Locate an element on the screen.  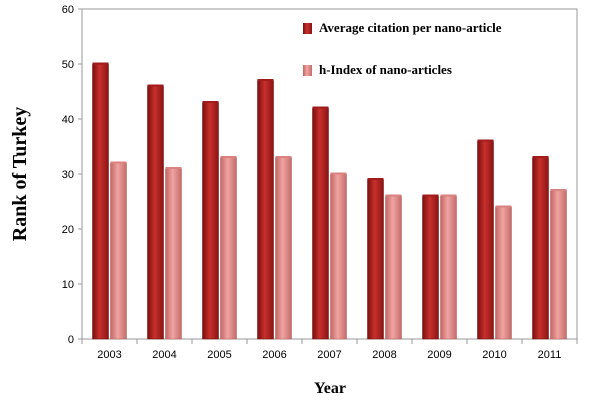
y-axis-ticks: 0 10 20 30 40 50 60 is located at coordinates (72, 175).